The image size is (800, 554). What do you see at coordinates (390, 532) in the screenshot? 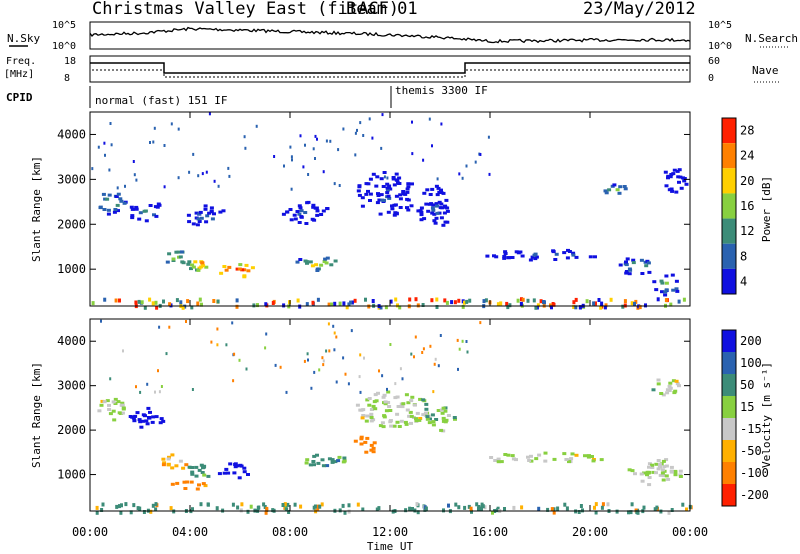
I see `x-tick-labels: 00:00 04:00 08:00 12:00 16:00 20:00 00:00` at bounding box center [390, 532].